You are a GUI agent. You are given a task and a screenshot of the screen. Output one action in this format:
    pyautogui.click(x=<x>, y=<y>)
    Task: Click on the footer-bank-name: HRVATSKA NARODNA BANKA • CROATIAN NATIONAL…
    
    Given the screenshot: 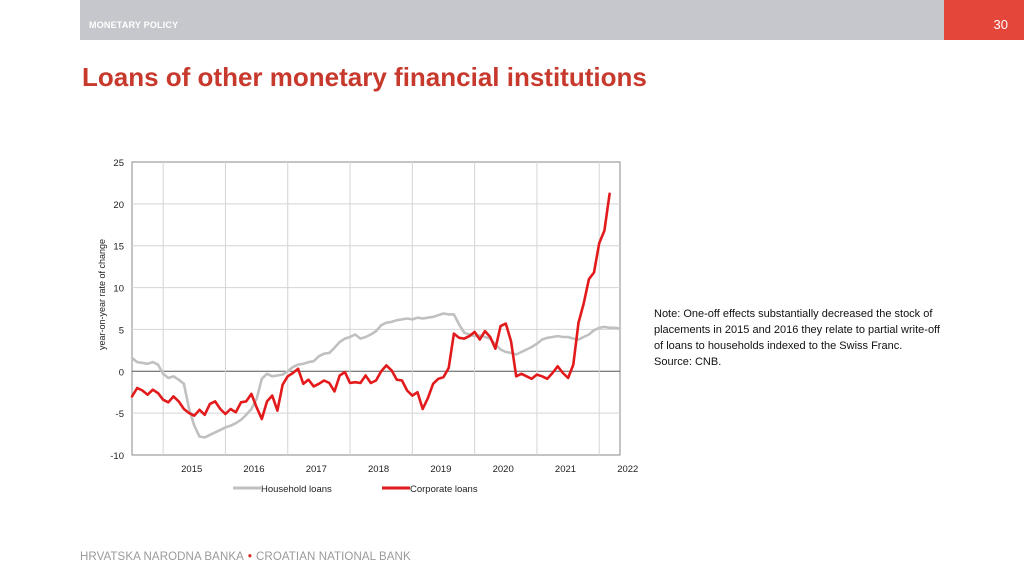 What is the action you would take?
    pyautogui.click(x=245, y=557)
    